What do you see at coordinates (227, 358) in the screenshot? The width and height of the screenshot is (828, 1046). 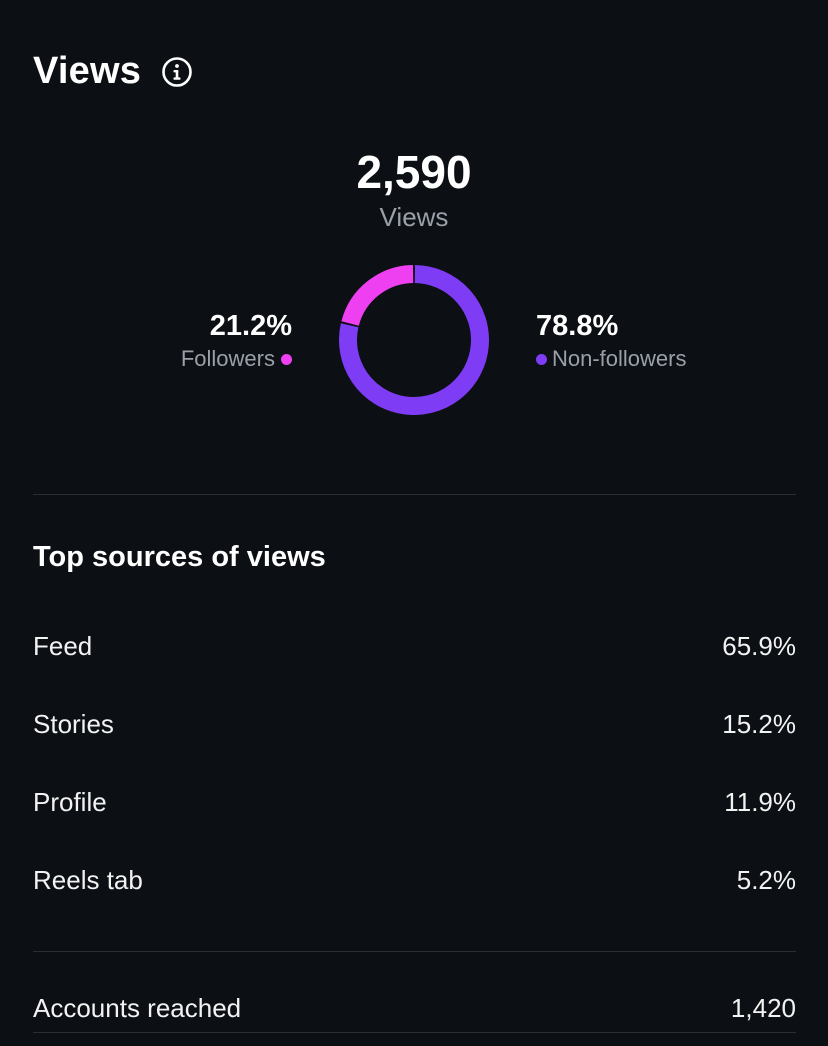 I see `followers-label: Followers` at bounding box center [227, 358].